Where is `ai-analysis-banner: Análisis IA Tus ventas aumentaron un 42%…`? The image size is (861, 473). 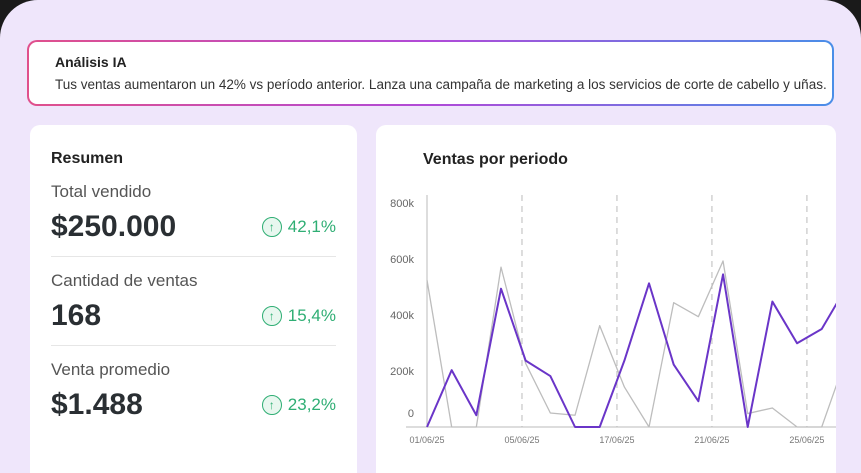 ai-analysis-banner: Análisis IA Tus ventas aumentaron un 42%… is located at coordinates (430, 73).